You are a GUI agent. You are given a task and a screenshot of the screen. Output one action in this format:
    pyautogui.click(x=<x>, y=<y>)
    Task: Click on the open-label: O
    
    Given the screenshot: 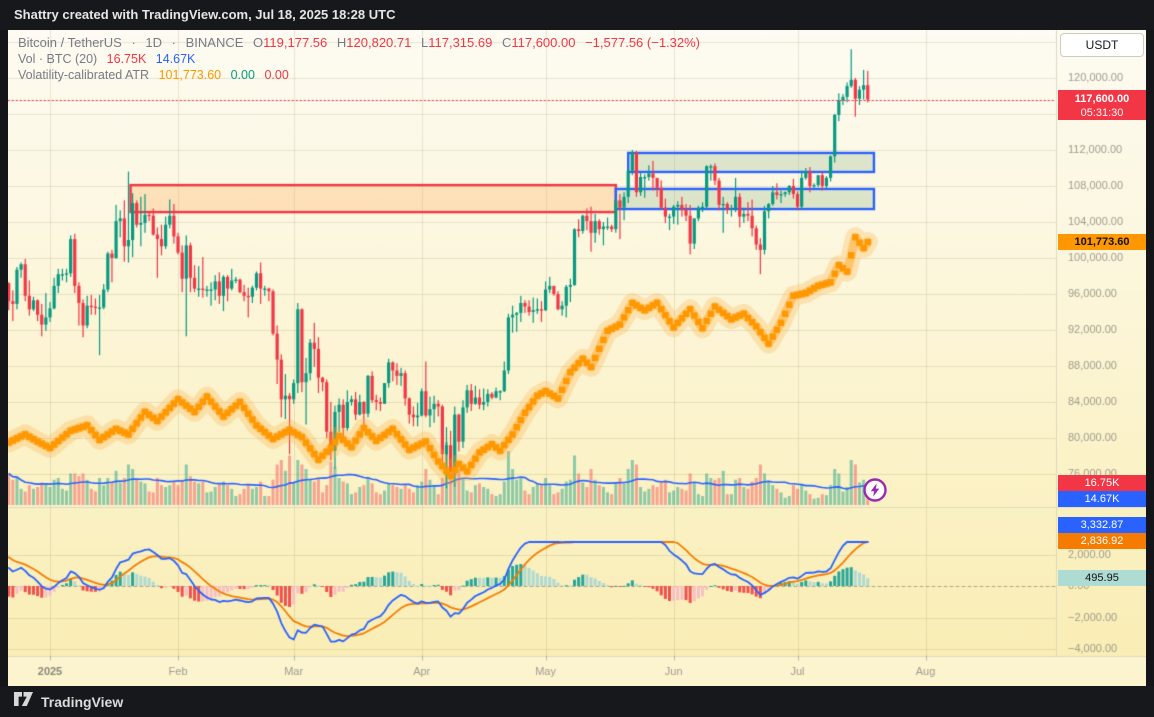 What is the action you would take?
    pyautogui.click(x=258, y=42)
    